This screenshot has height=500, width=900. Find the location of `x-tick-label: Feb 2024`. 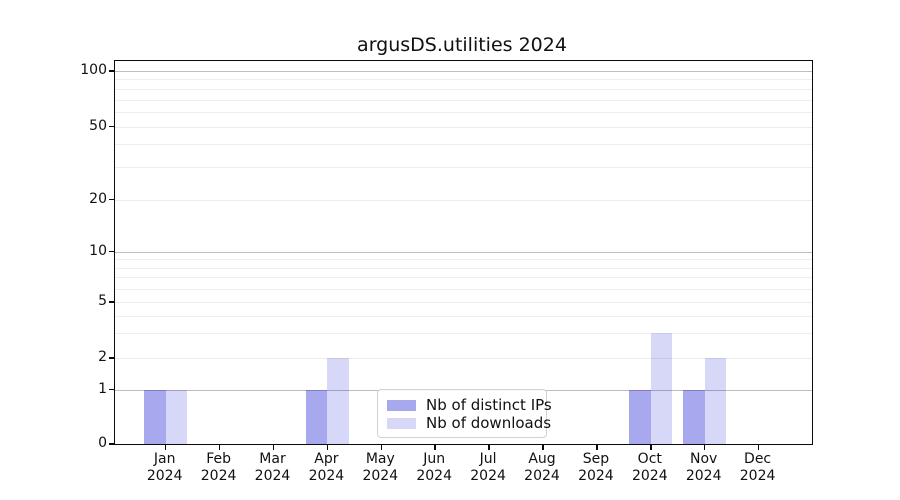

x-tick-label: Feb 2024 is located at coordinates (219, 468).